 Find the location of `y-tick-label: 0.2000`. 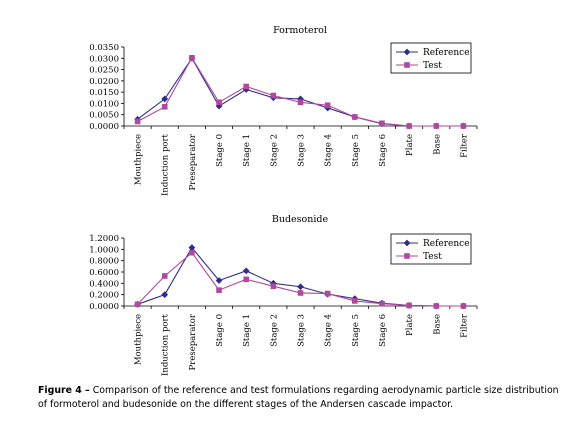

y-tick-label: 0.2000 is located at coordinates (104, 296).